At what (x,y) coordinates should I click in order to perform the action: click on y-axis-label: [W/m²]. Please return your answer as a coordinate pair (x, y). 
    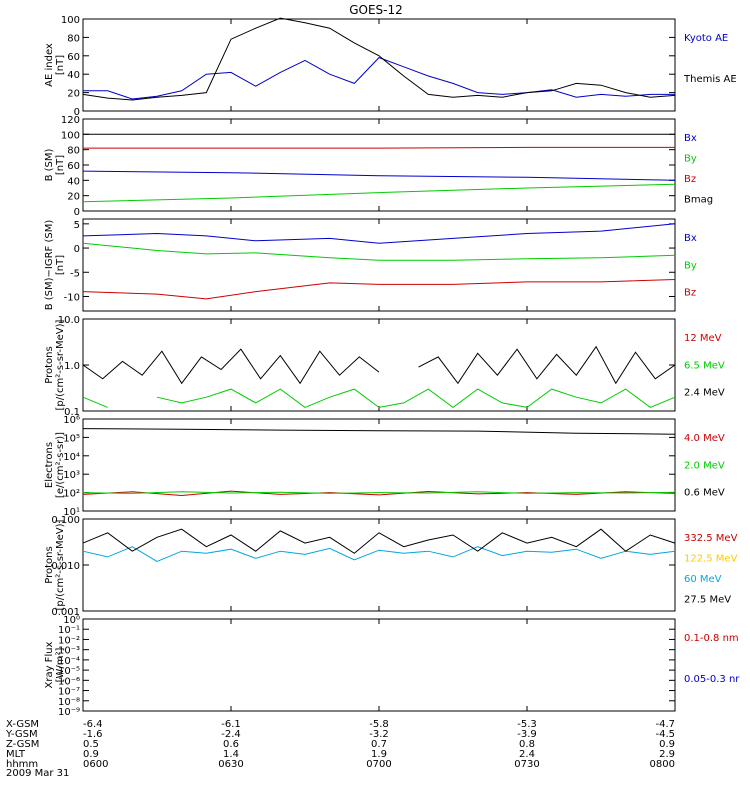
    Looking at the image, I should click on (60, 664).